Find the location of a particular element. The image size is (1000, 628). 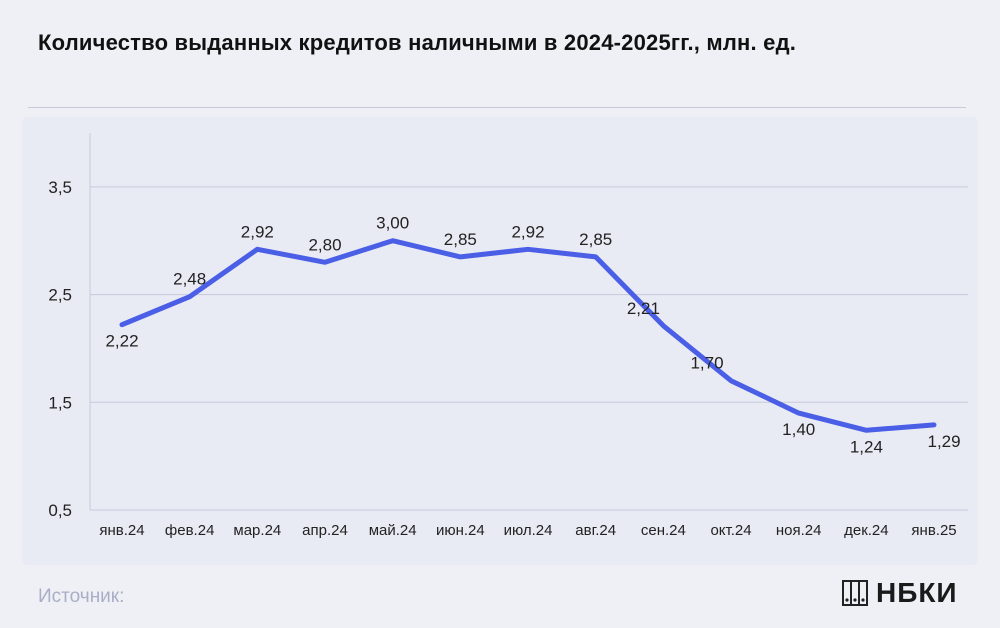

nbki-logo: НБКИ is located at coordinates (900, 593).